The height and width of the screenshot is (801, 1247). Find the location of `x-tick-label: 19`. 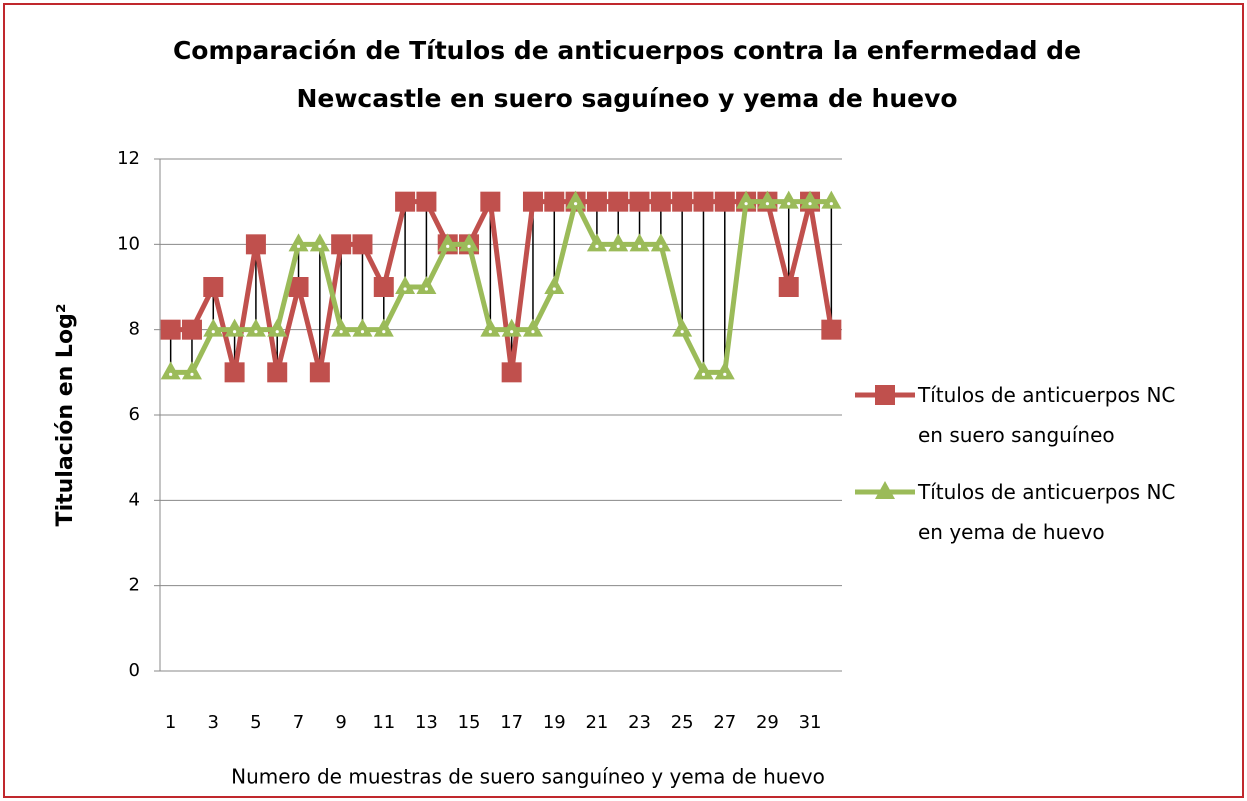

x-tick-label: 19 is located at coordinates (554, 722).